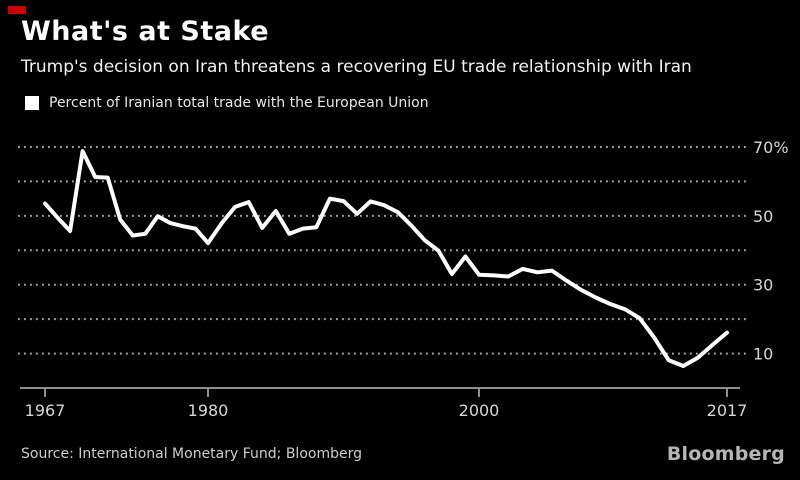 This screenshot has width=800, height=480. What do you see at coordinates (763, 216) in the screenshot?
I see `svg-text: 50` at bounding box center [763, 216].